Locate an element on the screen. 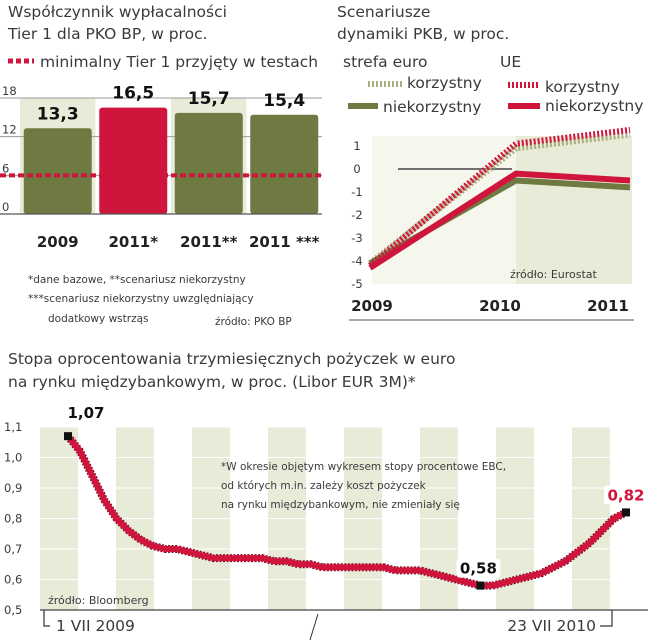 The height and width of the screenshot is (640, 658). gdp-title-line1: Scenariusze is located at coordinates (383, 12).